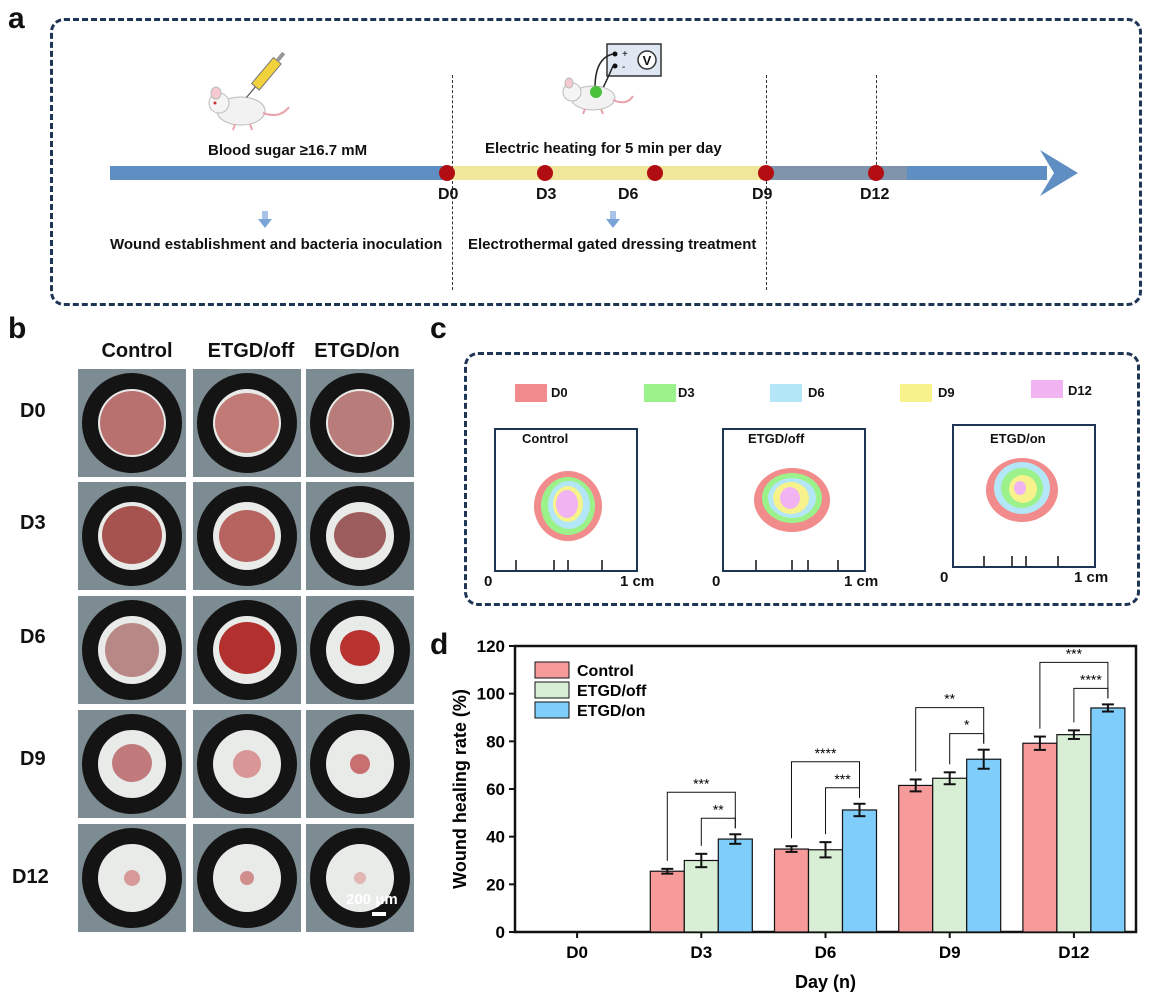 The image size is (1159, 994). What do you see at coordinates (701, 952) in the screenshot?
I see `x-tick-label: D3` at bounding box center [701, 952].